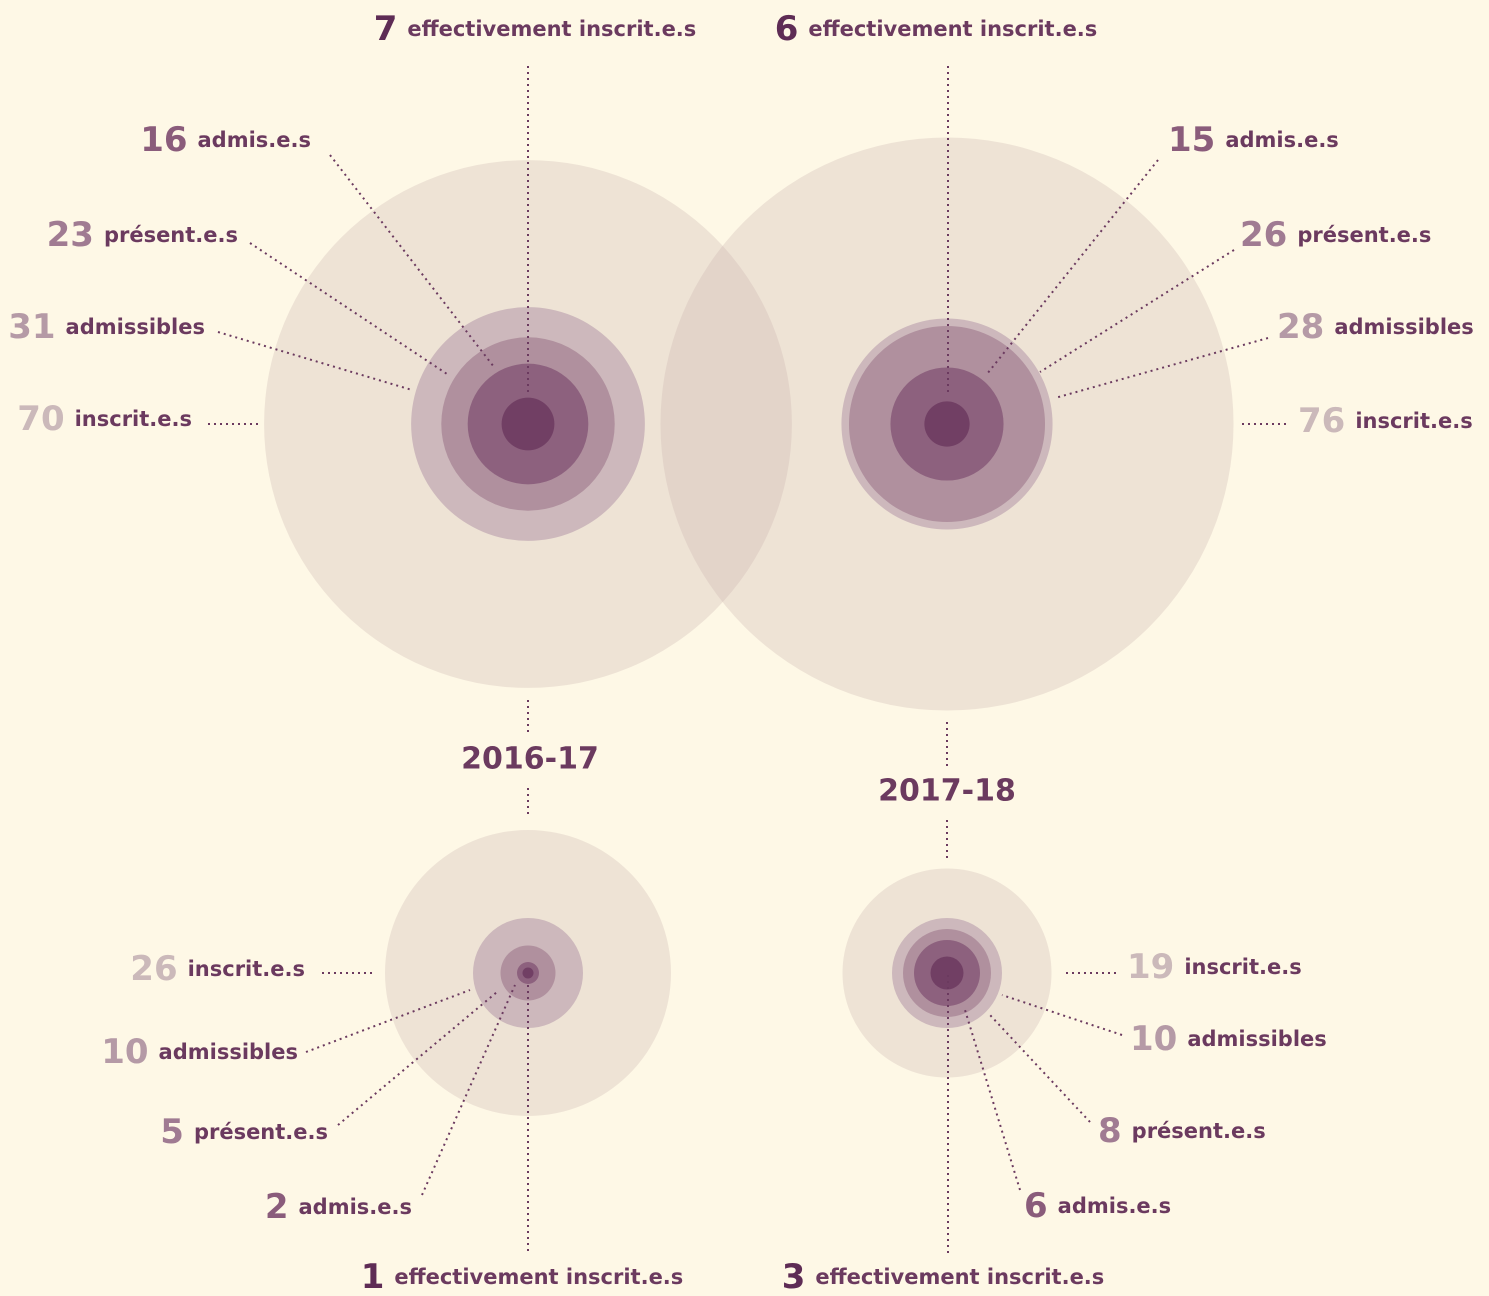 This screenshot has width=1489, height=1296. What do you see at coordinates (386, 29) in the screenshot?
I see `level-value: 7` at bounding box center [386, 29].